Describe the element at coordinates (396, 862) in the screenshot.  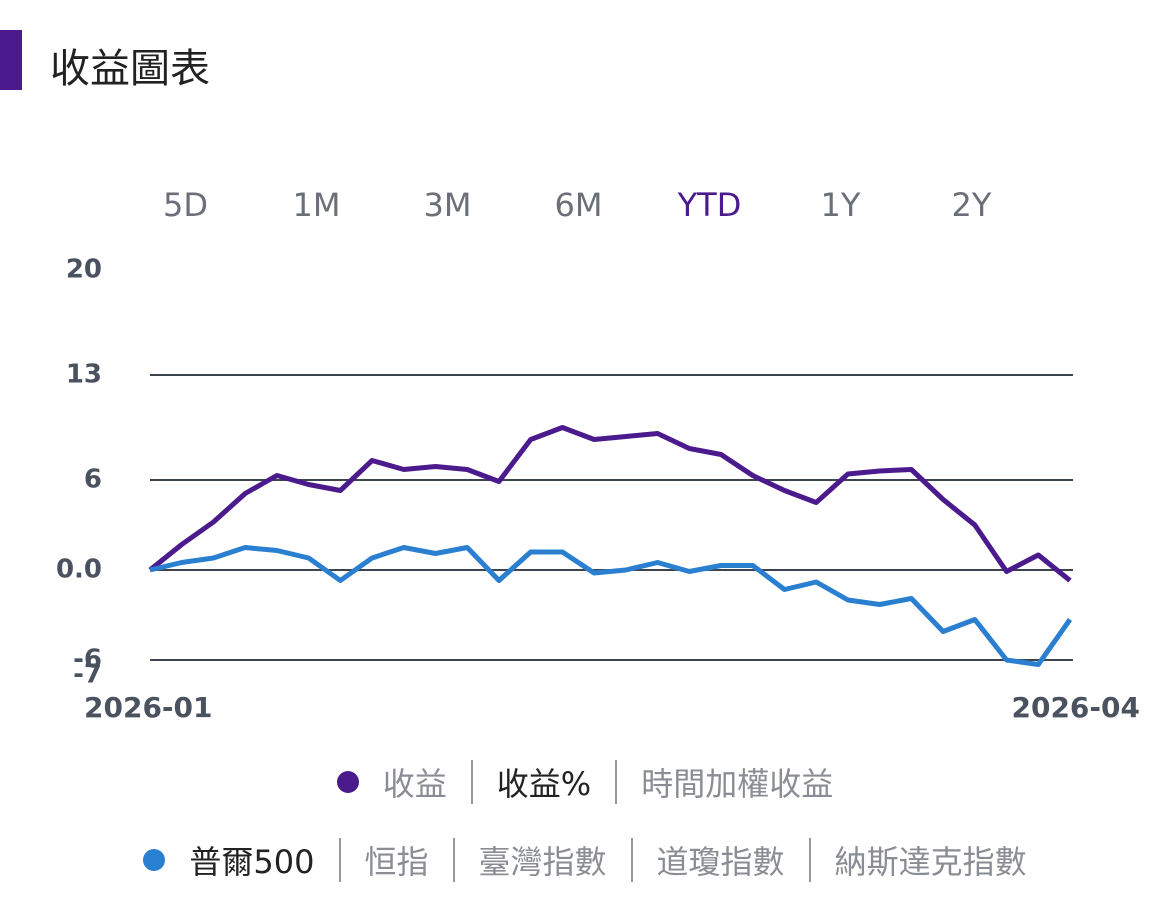
I see `benchmark-option: 恒指` at that location.